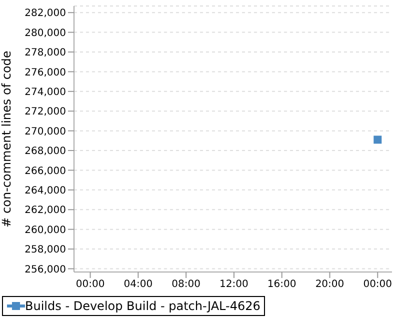  What do you see at coordinates (45, 72) in the screenshot?
I see `y-tick-label: 276,000` at bounding box center [45, 72].